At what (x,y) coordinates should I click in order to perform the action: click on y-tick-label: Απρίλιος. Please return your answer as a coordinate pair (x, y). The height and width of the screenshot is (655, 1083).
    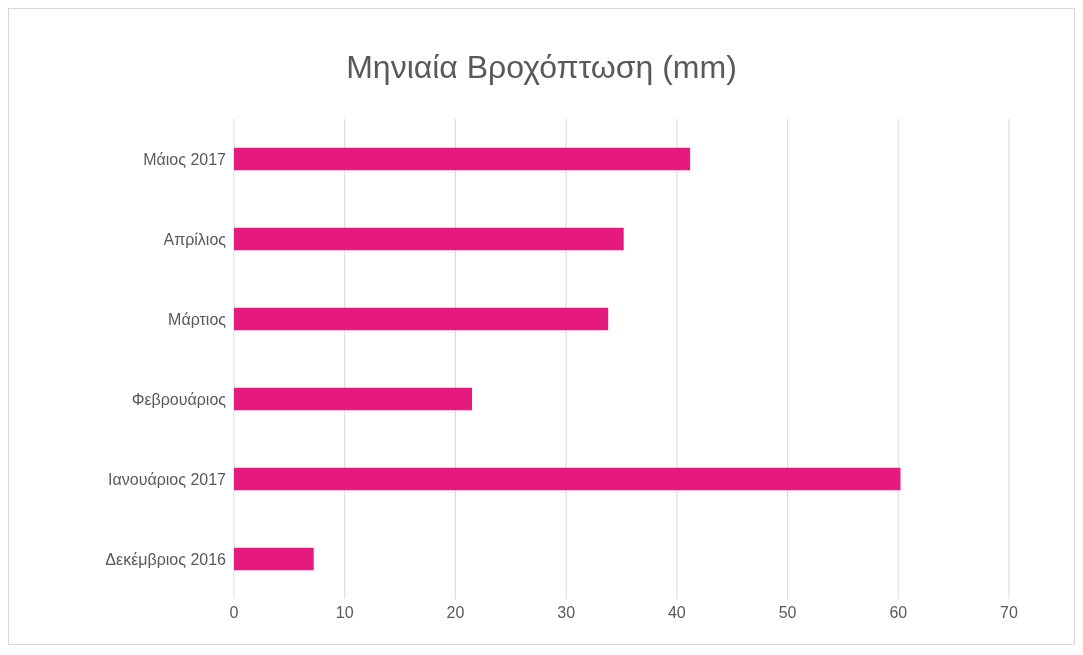
    Looking at the image, I should click on (195, 239).